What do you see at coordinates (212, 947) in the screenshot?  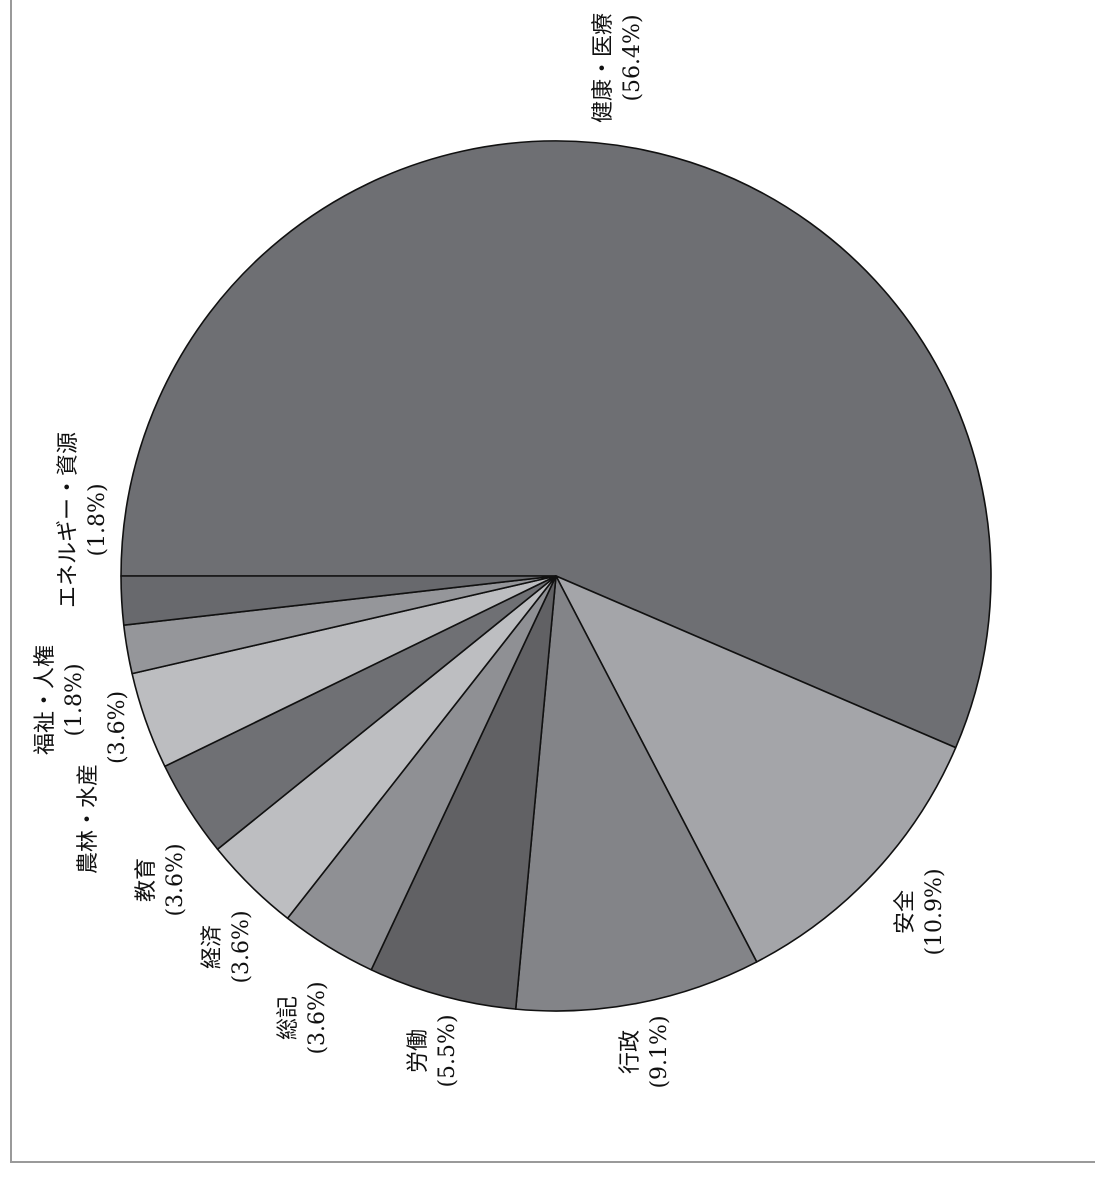 I see `slice-label-name: 経済` at bounding box center [212, 947].